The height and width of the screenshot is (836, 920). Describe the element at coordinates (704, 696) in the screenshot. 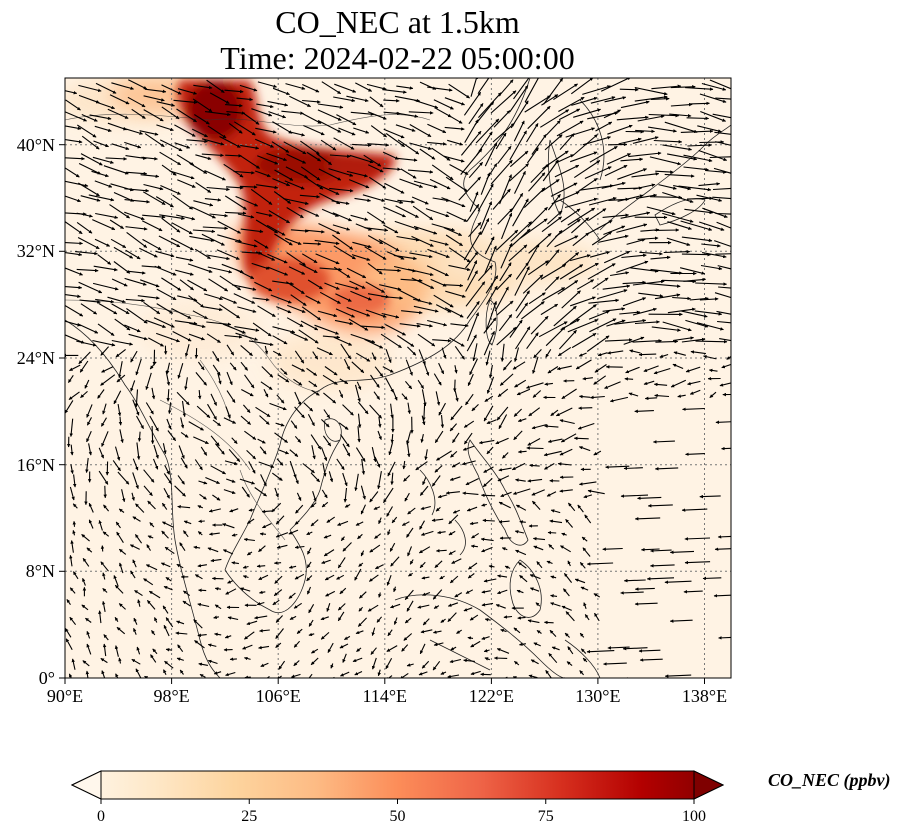

I see `lon-tick-label: 138°E` at that location.